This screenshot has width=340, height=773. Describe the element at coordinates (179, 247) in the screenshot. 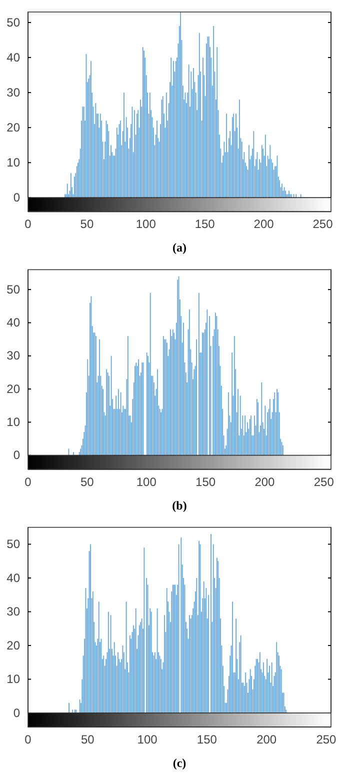

I see `text: (a)` at that location.